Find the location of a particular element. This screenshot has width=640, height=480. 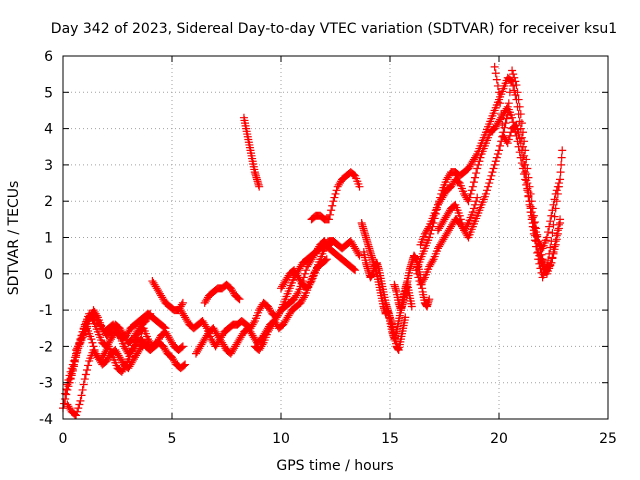

y-tick-label: -1 is located at coordinates (46, 311).